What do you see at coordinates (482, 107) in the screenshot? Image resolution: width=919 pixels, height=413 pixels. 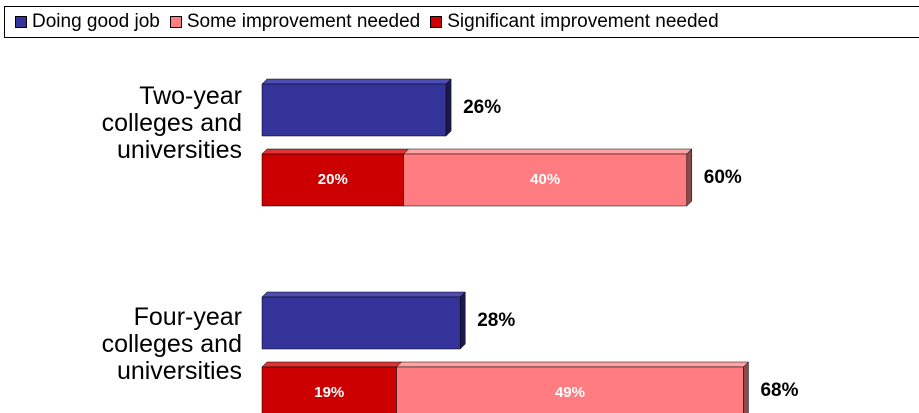 I see `data-label-good-two-year: 26%` at bounding box center [482, 107].